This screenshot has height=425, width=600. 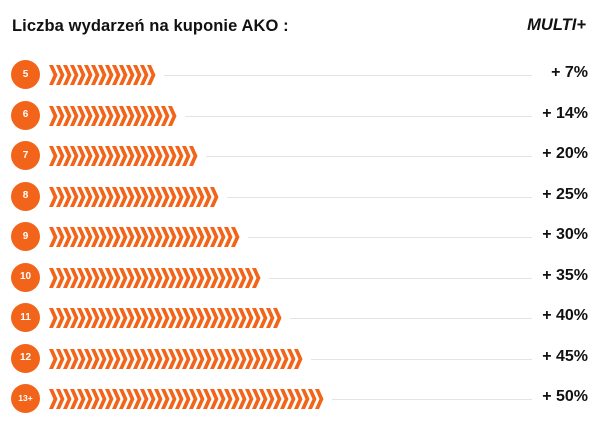 I want to click on event-count-badge: 12, so click(x=25, y=358).